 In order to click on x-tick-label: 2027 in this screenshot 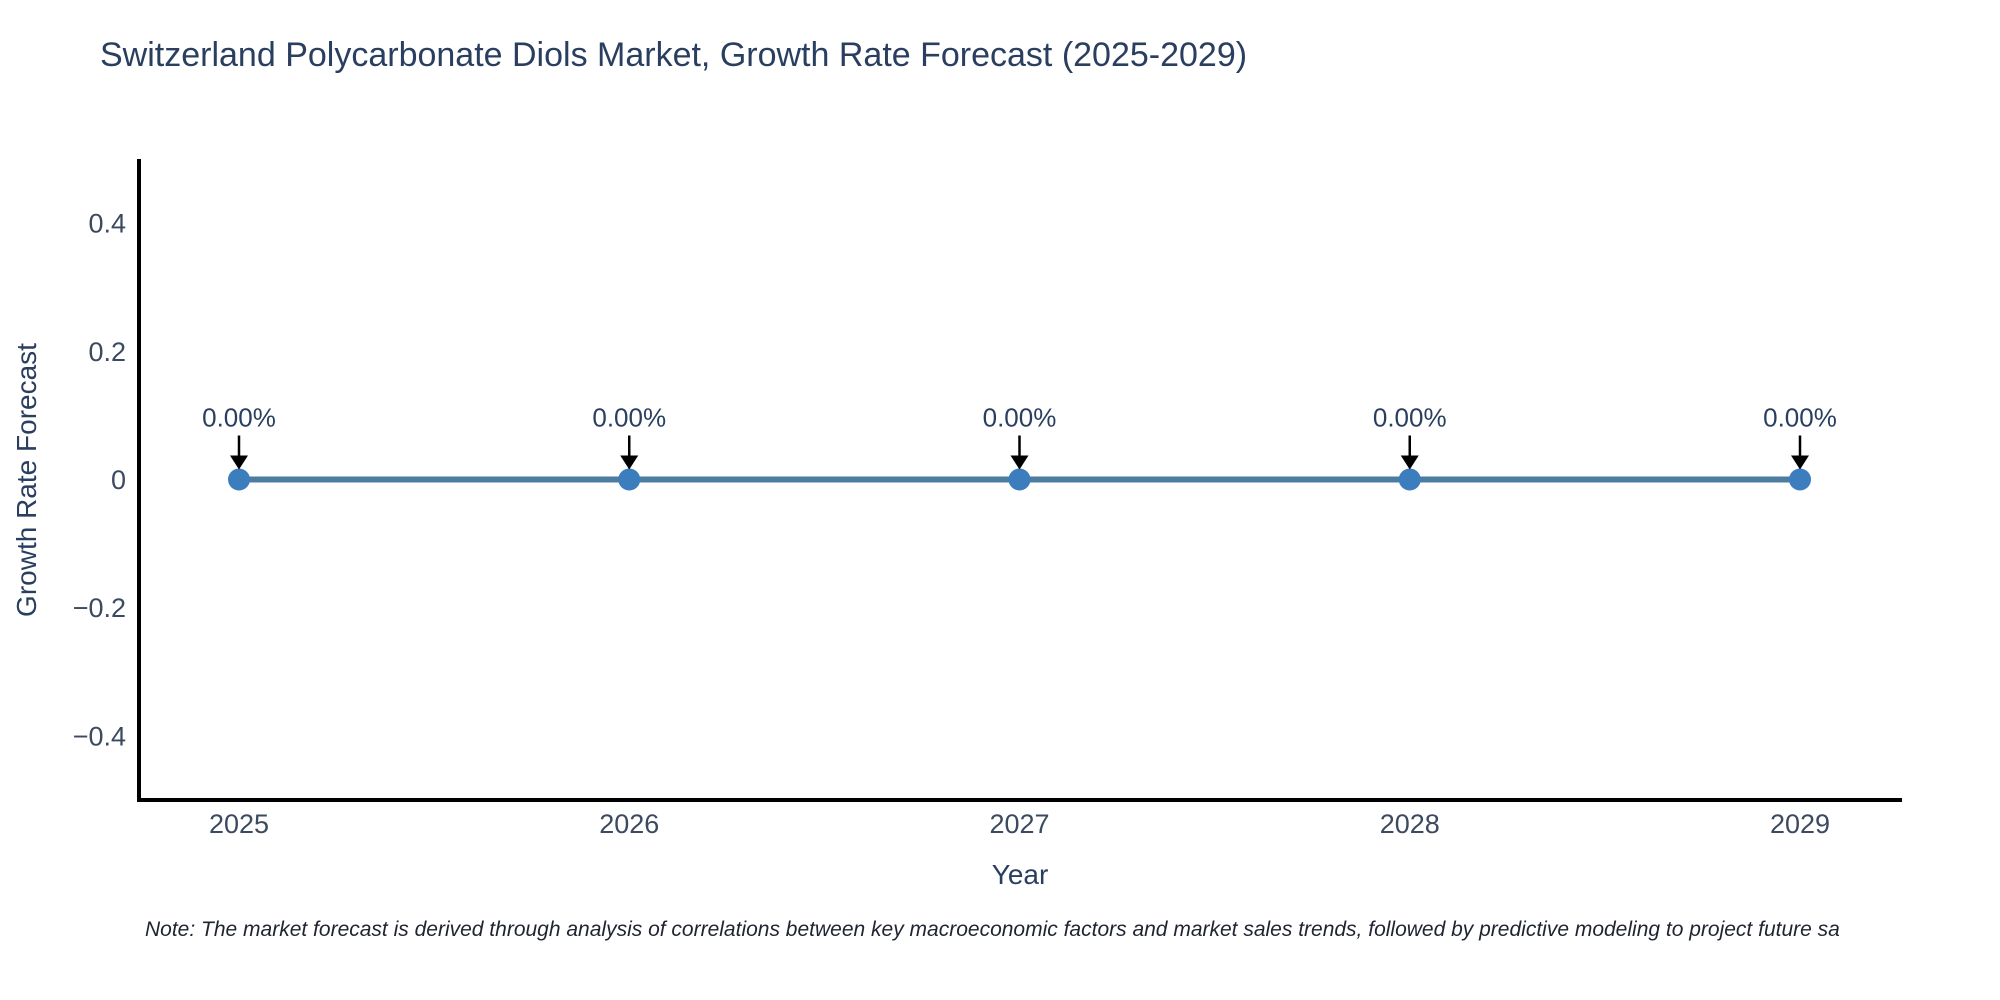, I will do `click(1019, 824)`.